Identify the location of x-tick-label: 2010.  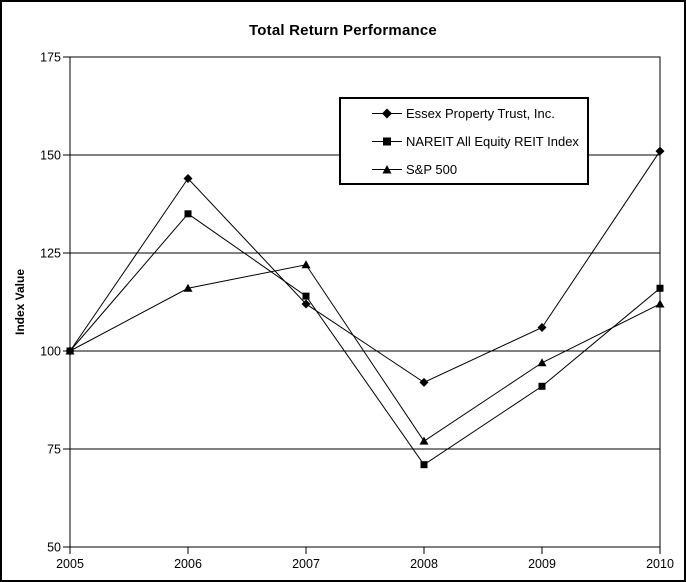
(660, 564).